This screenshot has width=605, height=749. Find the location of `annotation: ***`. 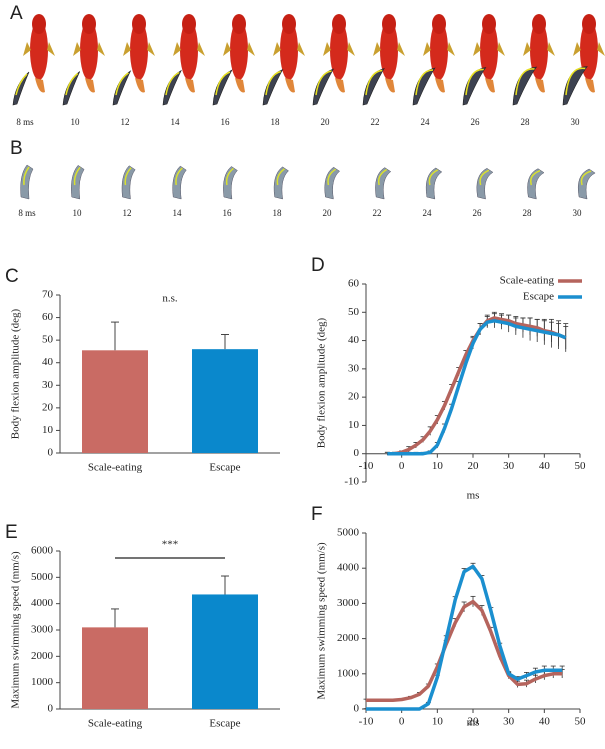

annotation: *** is located at coordinates (170, 545).